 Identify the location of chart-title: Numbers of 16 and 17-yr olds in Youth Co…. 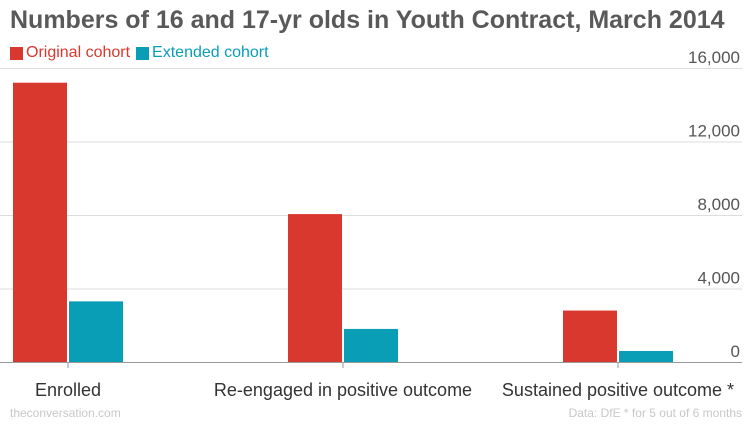
(367, 20).